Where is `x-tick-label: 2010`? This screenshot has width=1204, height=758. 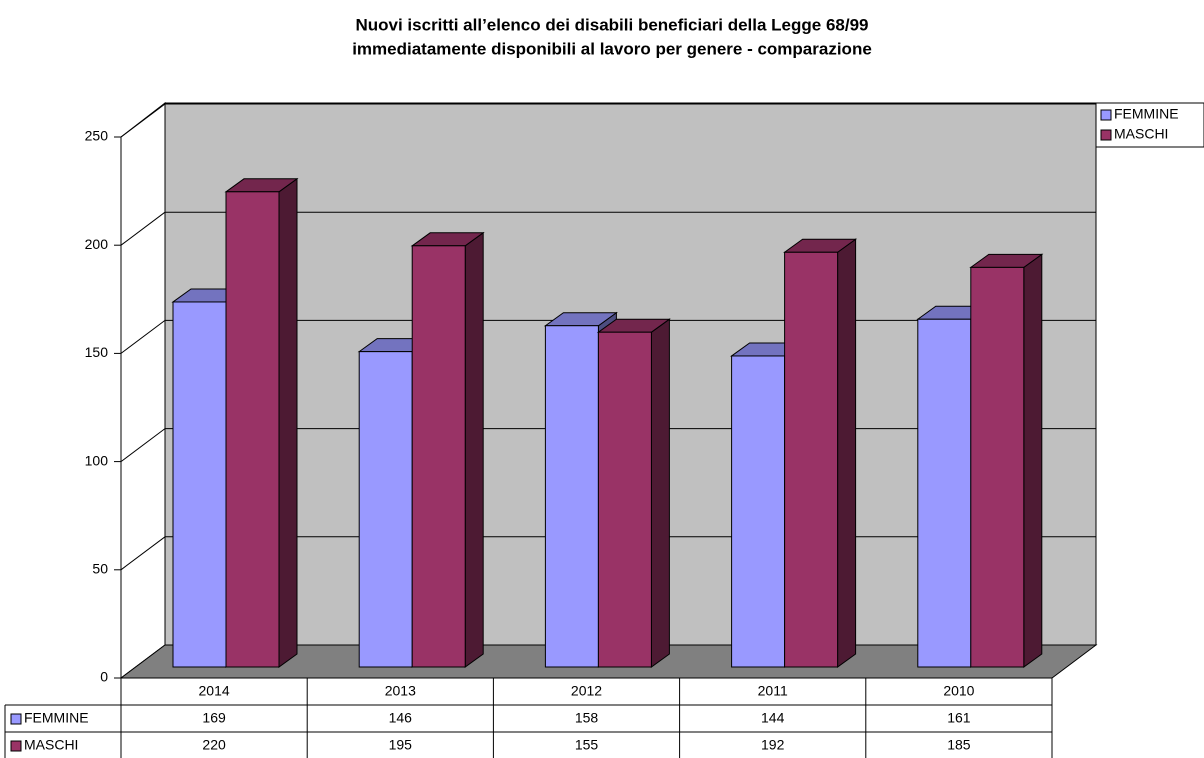
x-tick-label: 2010 is located at coordinates (958, 691).